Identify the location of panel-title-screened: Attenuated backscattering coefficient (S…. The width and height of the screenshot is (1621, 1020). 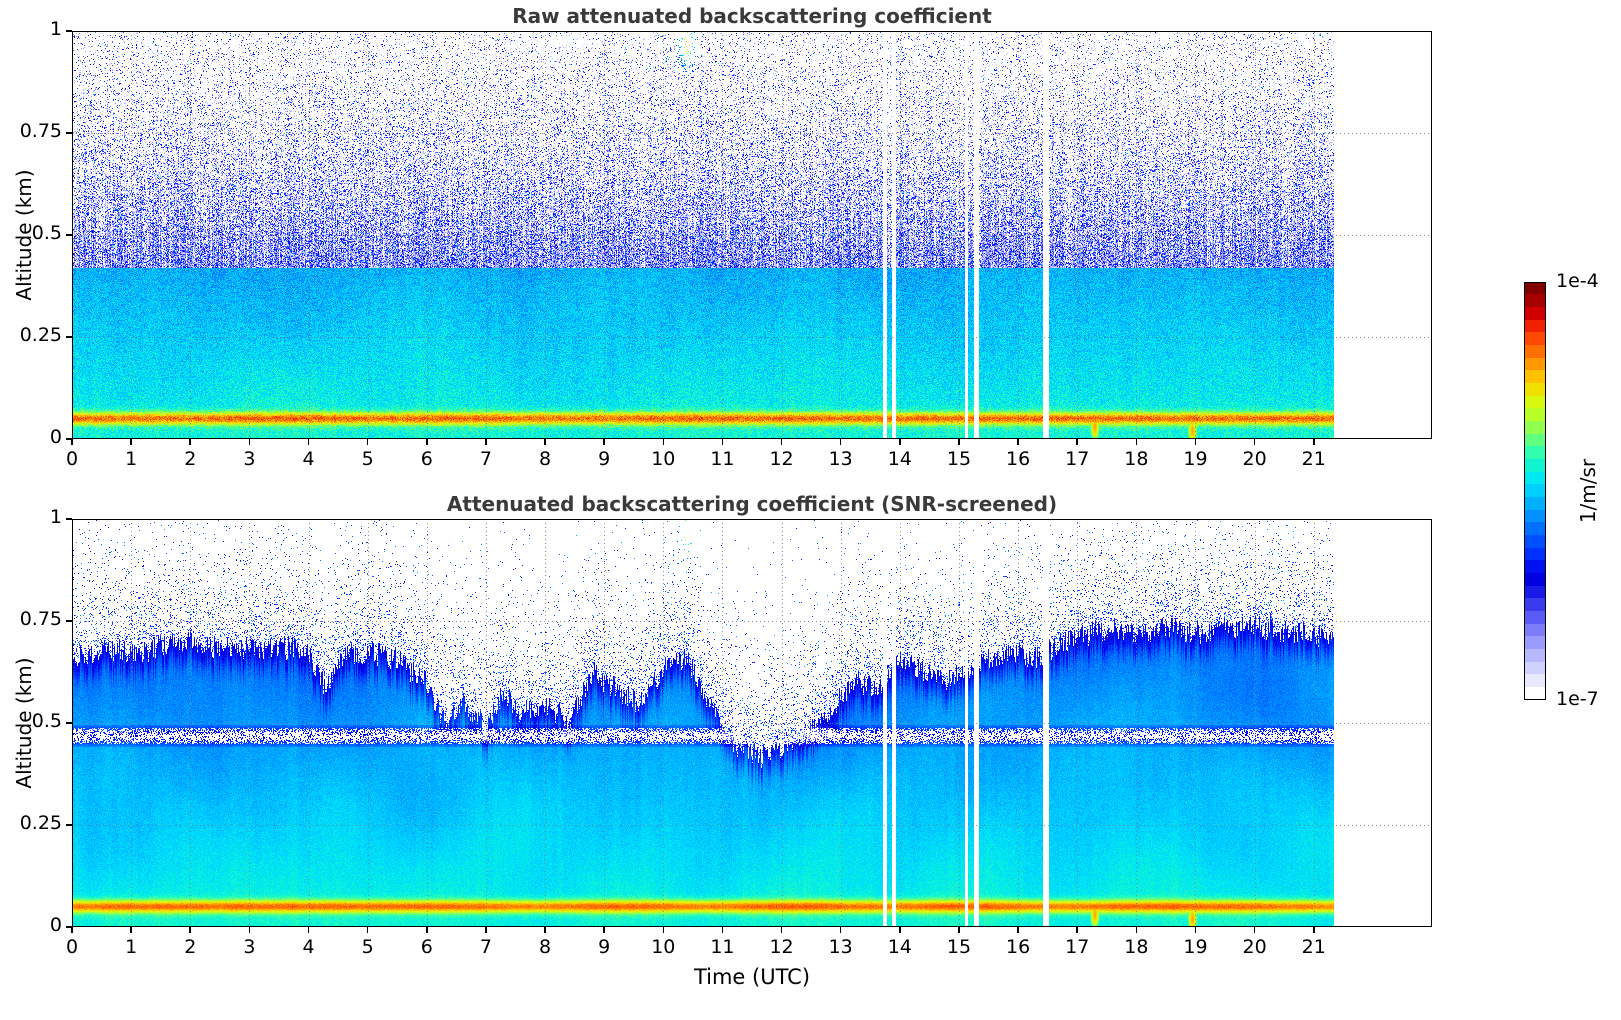
(752, 504).